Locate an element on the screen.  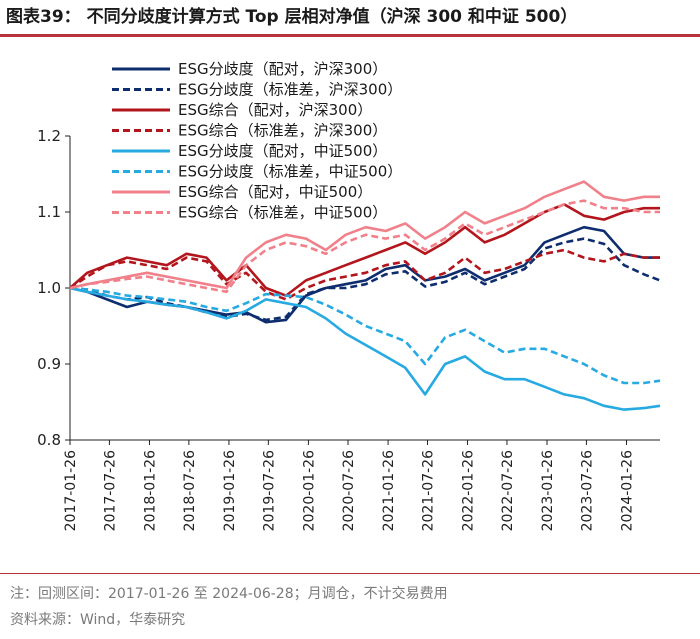
legend-label-8: ESG综合（标准差，中证500） is located at coordinates (282, 213).